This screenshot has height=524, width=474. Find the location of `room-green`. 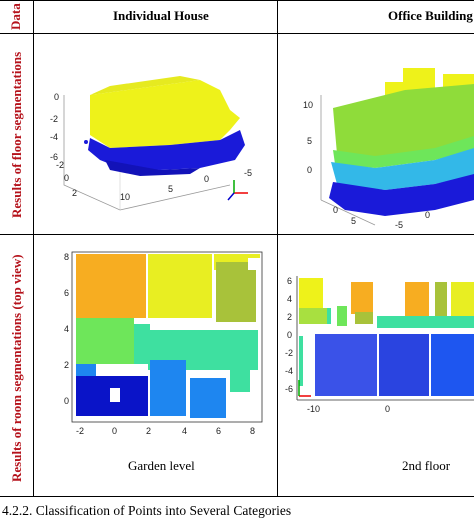

room-green is located at coordinates (105, 341).